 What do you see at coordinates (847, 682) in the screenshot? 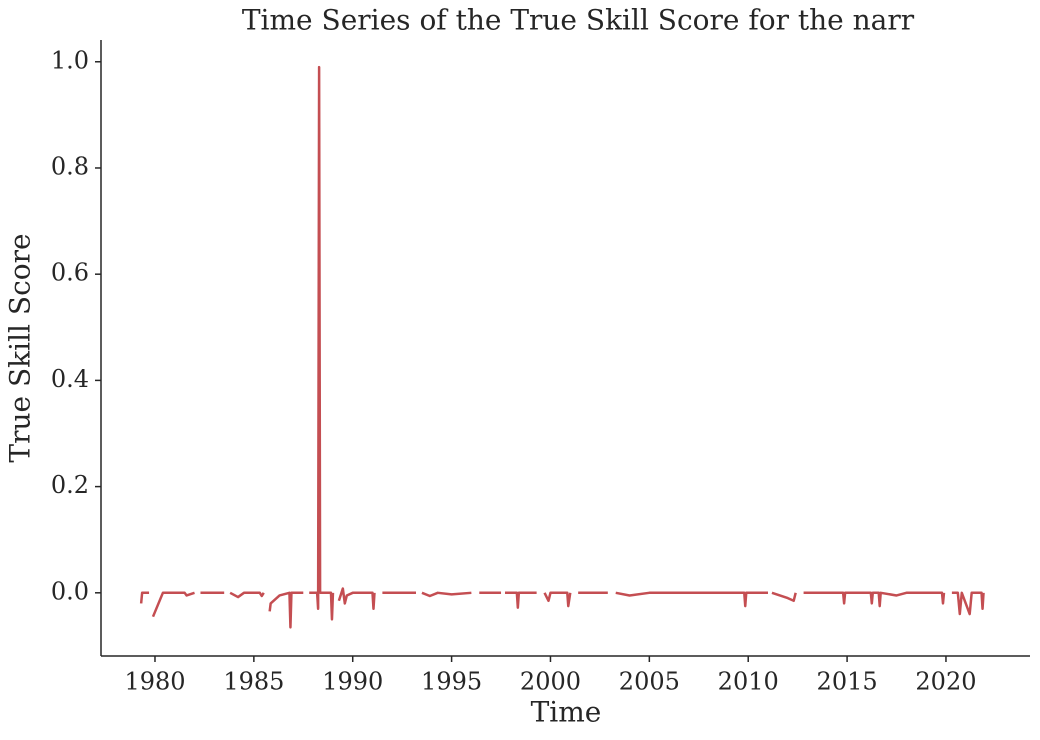
I see `x-tick-label: 2015` at bounding box center [847, 682].